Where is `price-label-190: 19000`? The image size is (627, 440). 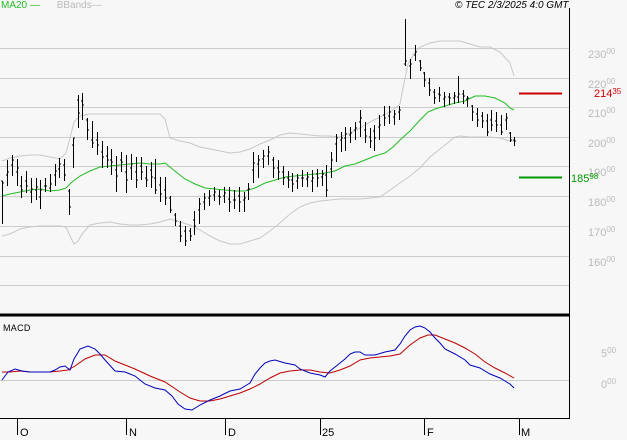 price-label-190: 19000 is located at coordinates (602, 172).